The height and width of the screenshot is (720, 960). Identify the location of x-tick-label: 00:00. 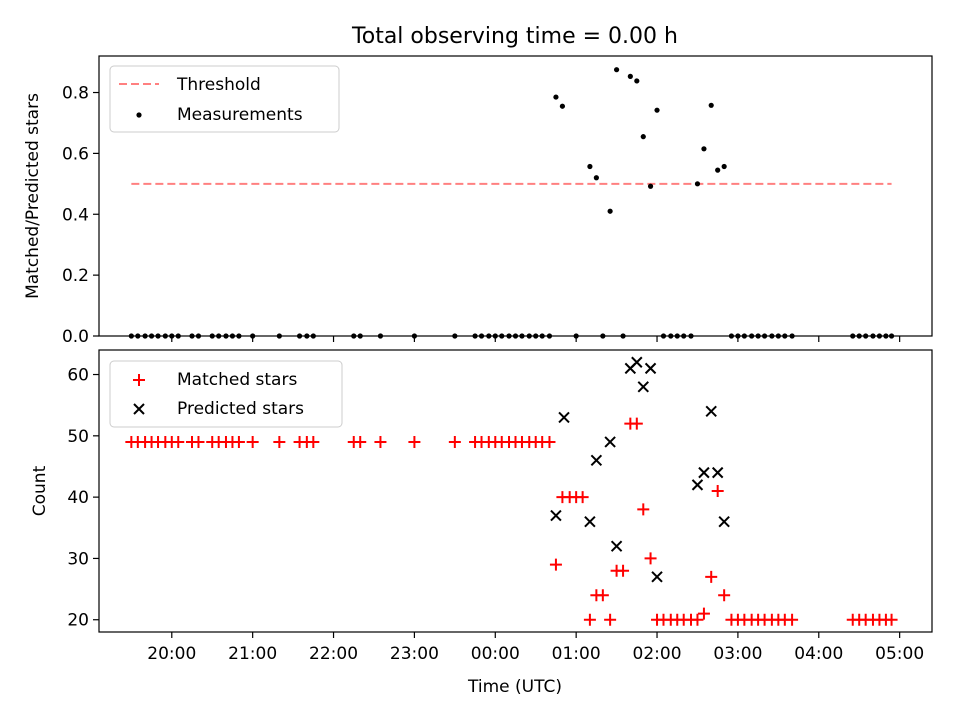
(495, 654).